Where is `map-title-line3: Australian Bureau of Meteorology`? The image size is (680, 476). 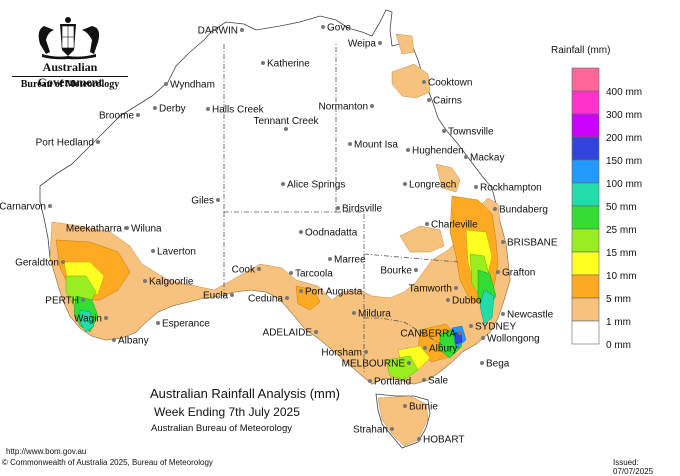 map-title-line3: Australian Bureau of Meteorology is located at coordinates (221, 428).